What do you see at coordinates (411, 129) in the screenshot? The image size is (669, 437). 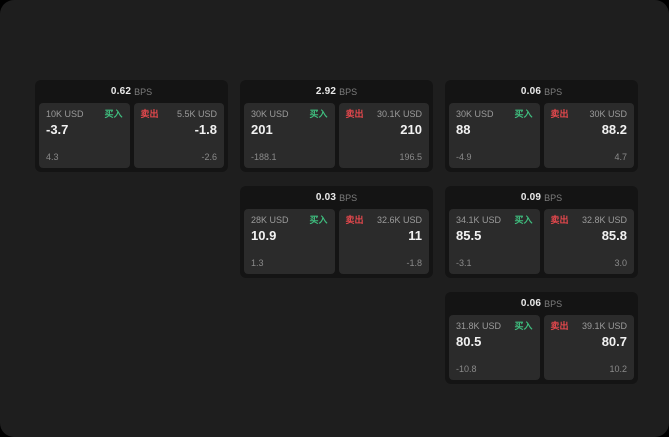 I see `sell-price: 210` at bounding box center [411, 129].